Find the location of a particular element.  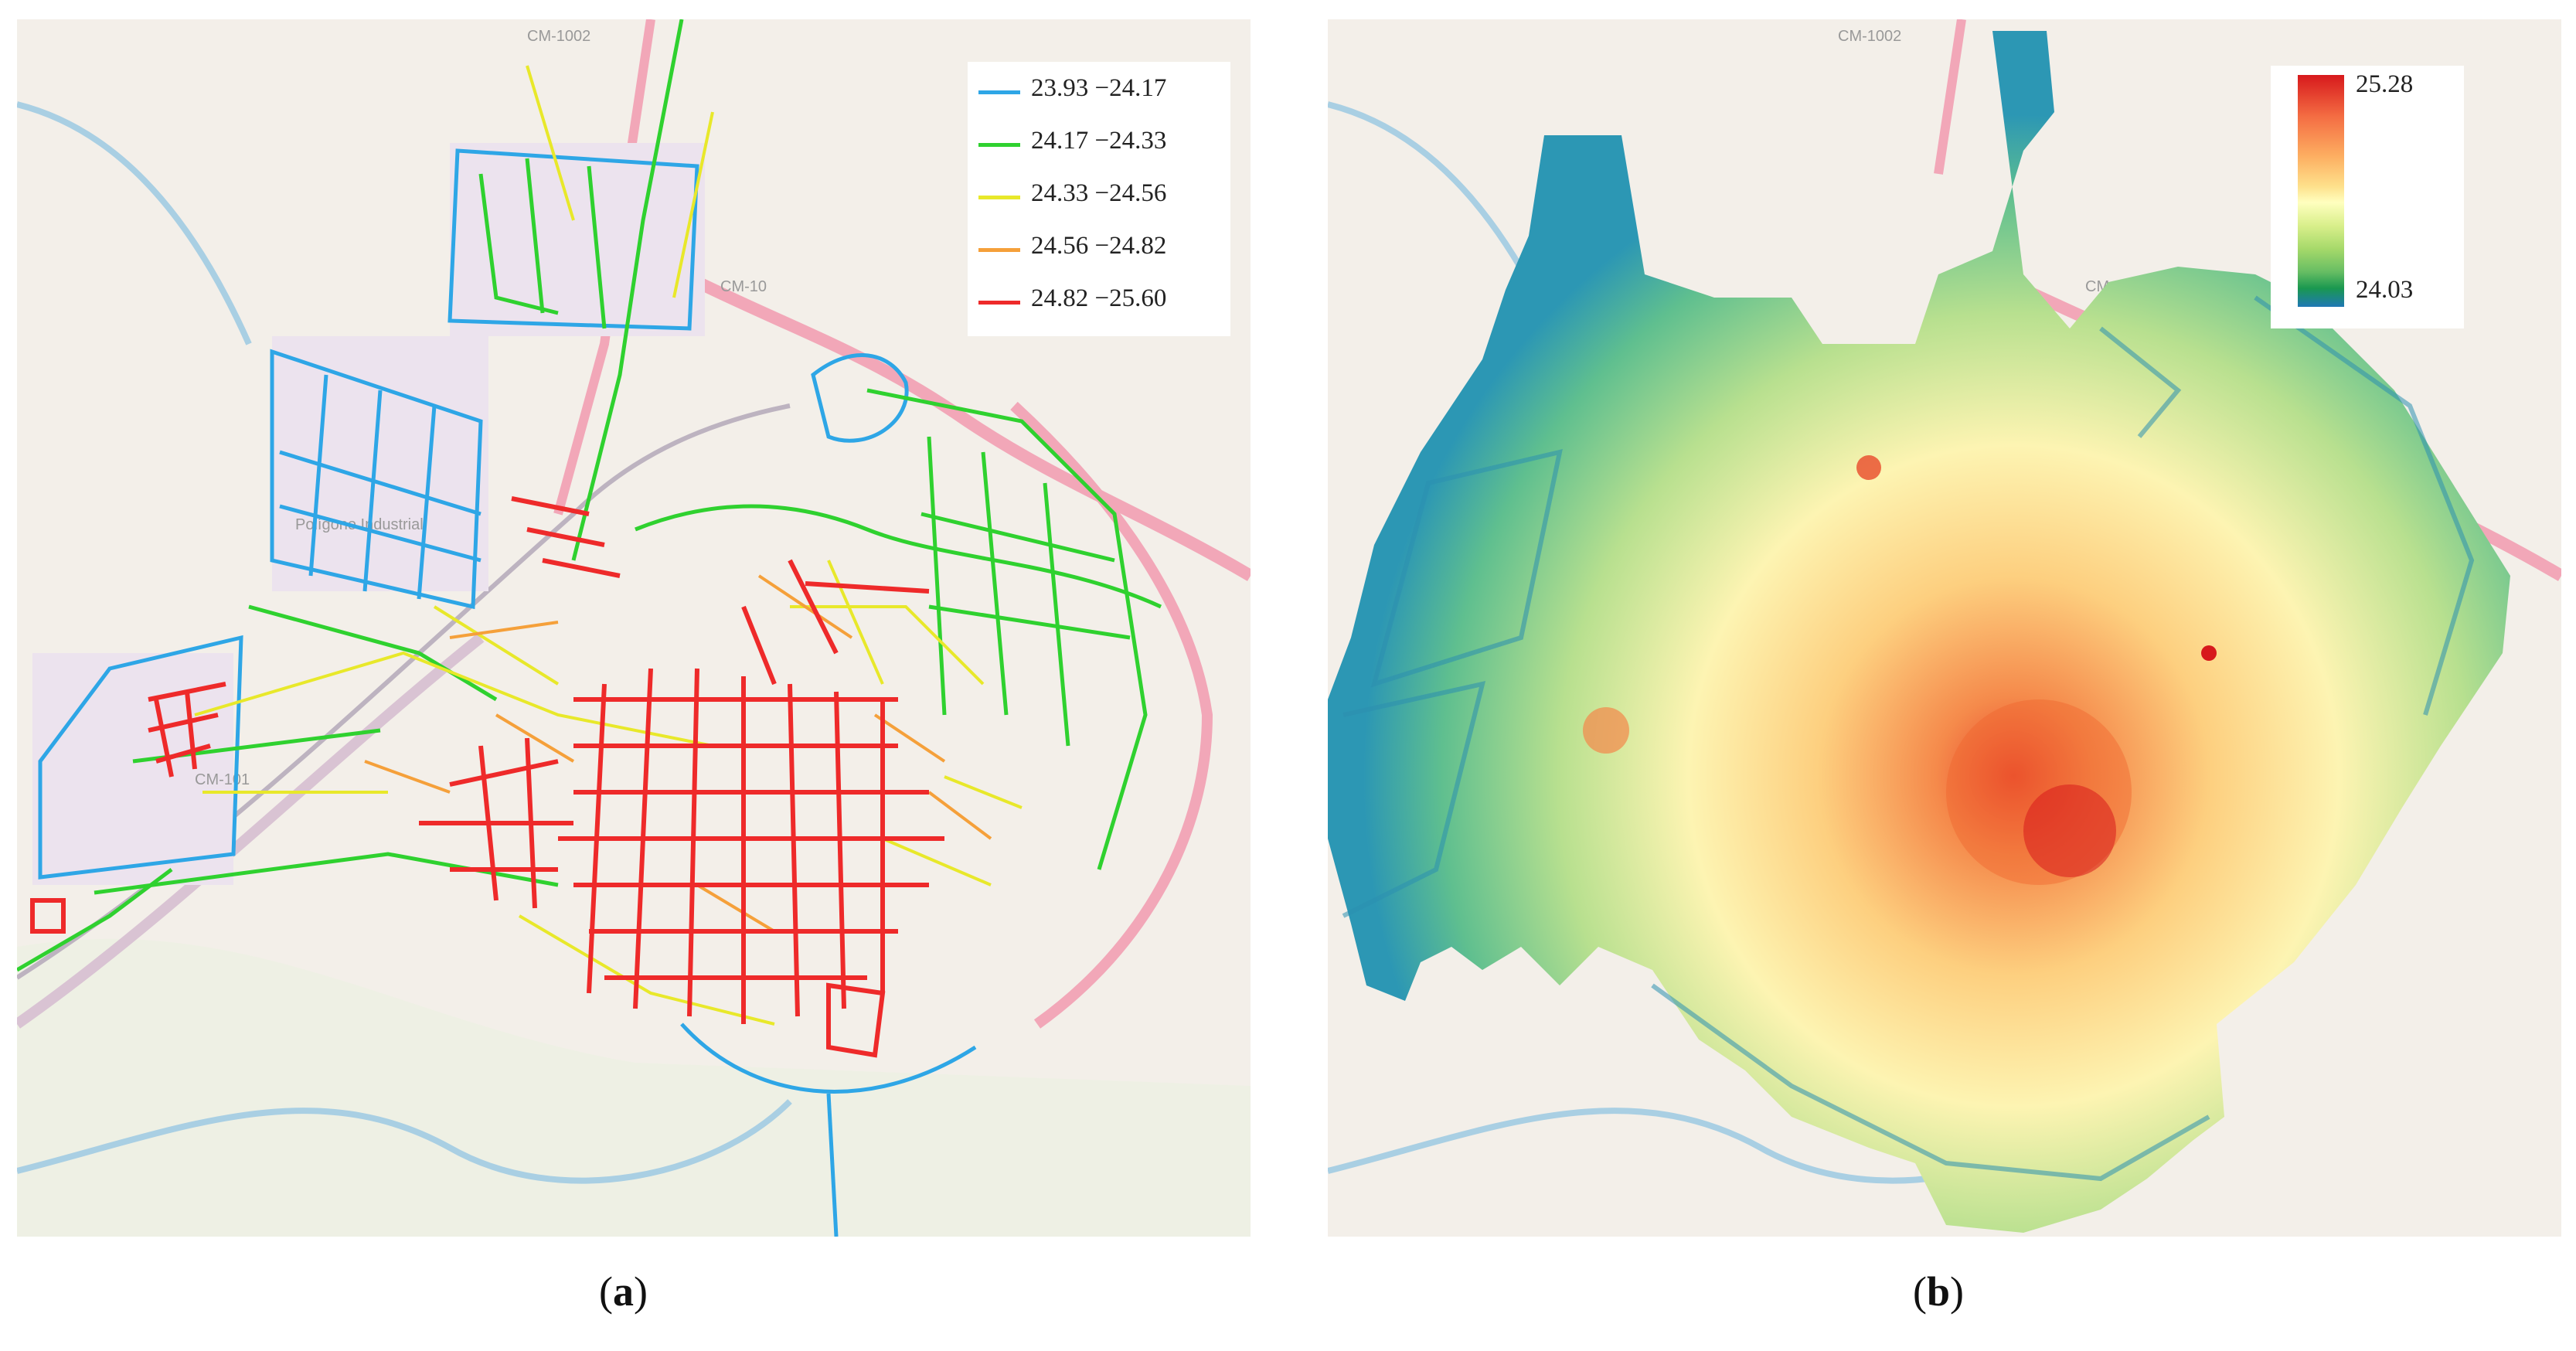

label-cm10: CM-10 is located at coordinates (743, 286).